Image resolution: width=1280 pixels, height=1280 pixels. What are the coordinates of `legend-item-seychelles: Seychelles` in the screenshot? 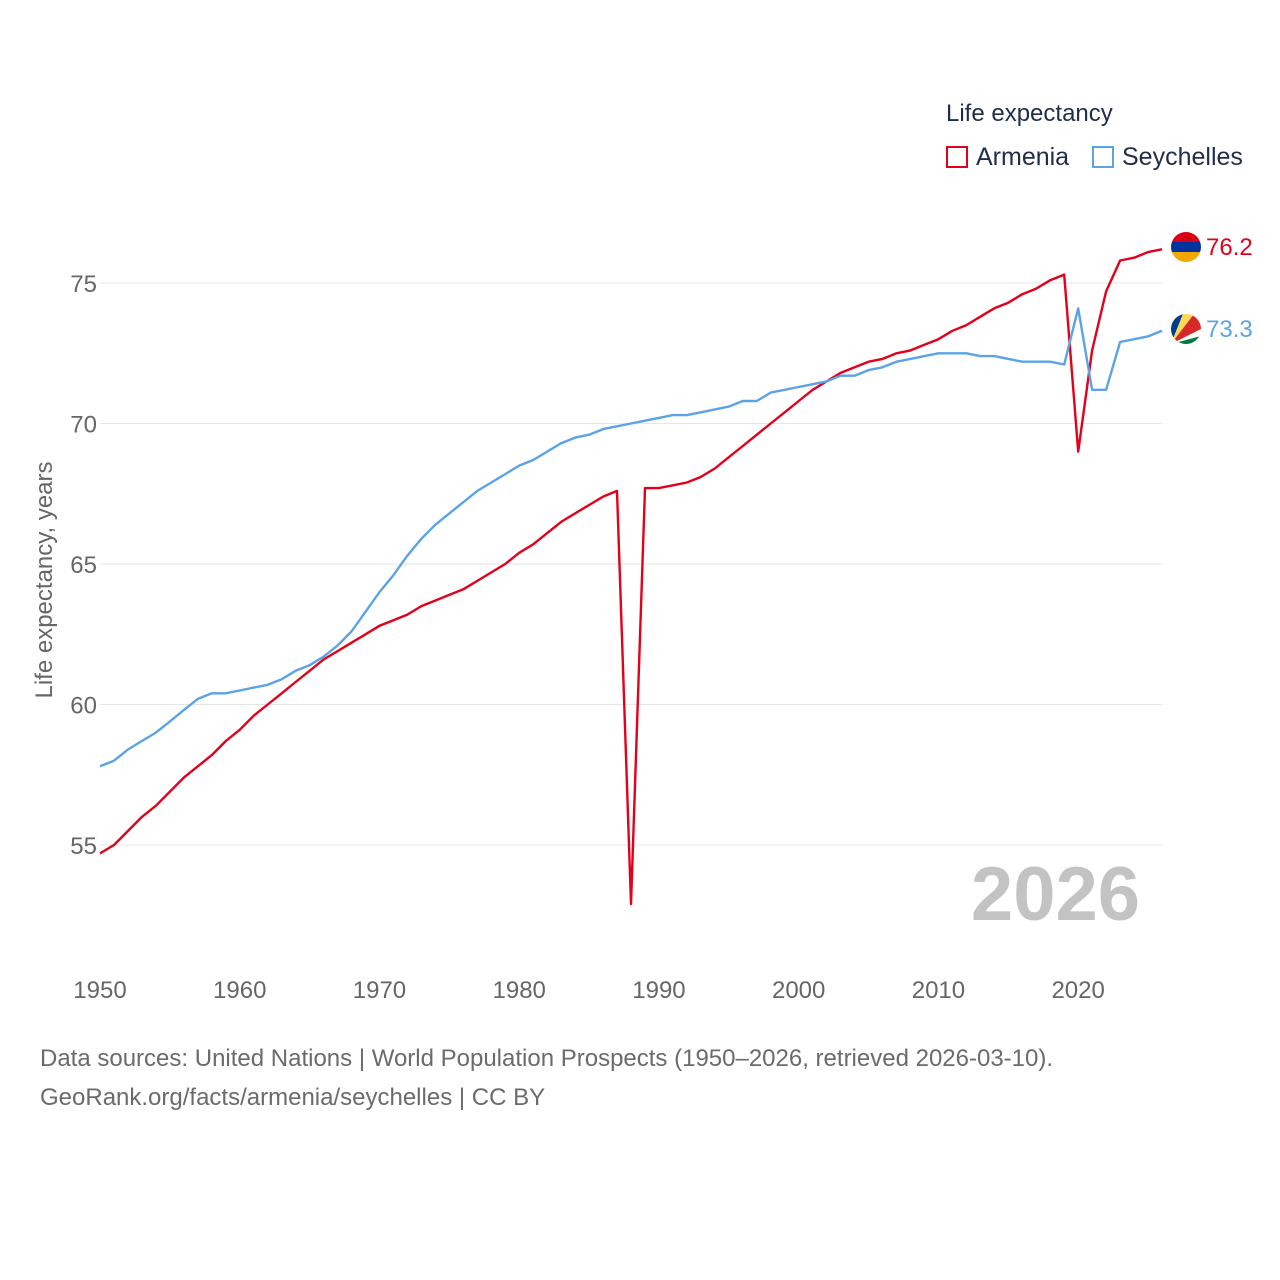 It's located at (1167, 157).